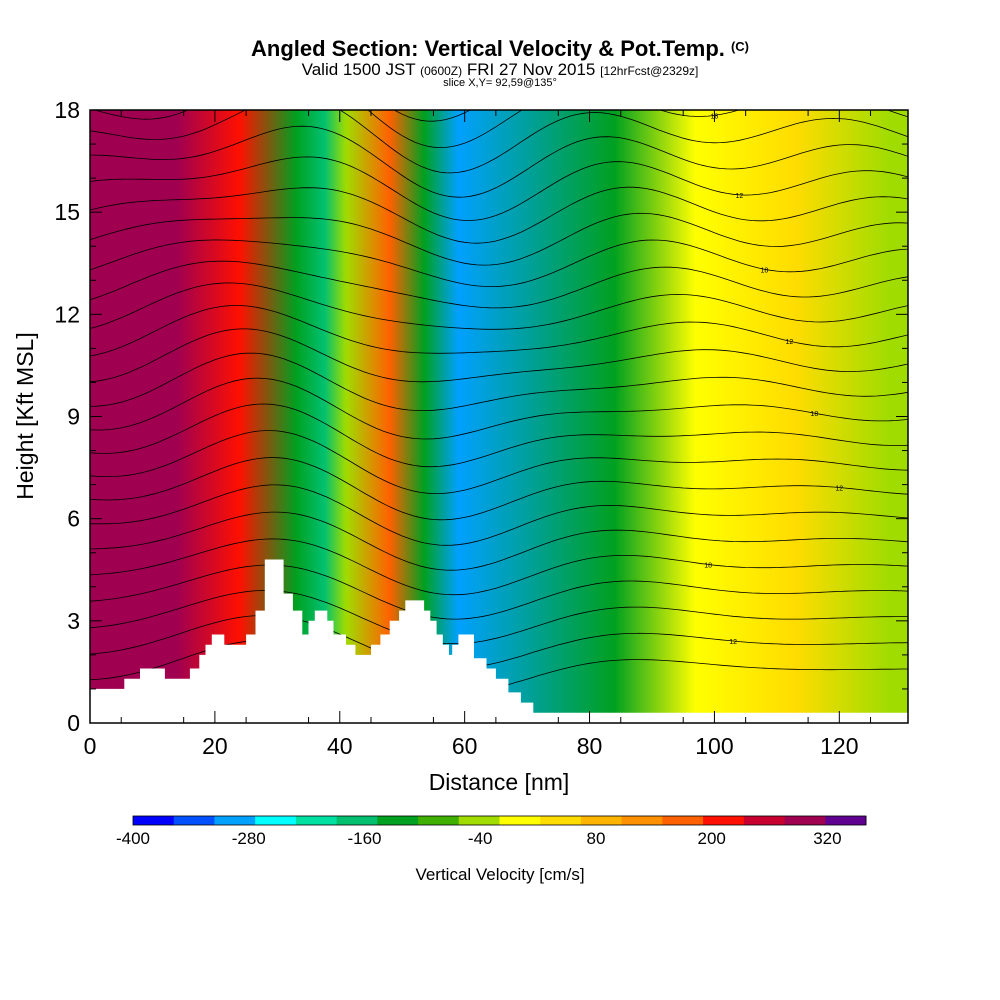 Image resolution: width=1000 pixels, height=1000 pixels. What do you see at coordinates (480, 838) in the screenshot?
I see `colorbar-tick-label: -40` at bounding box center [480, 838].